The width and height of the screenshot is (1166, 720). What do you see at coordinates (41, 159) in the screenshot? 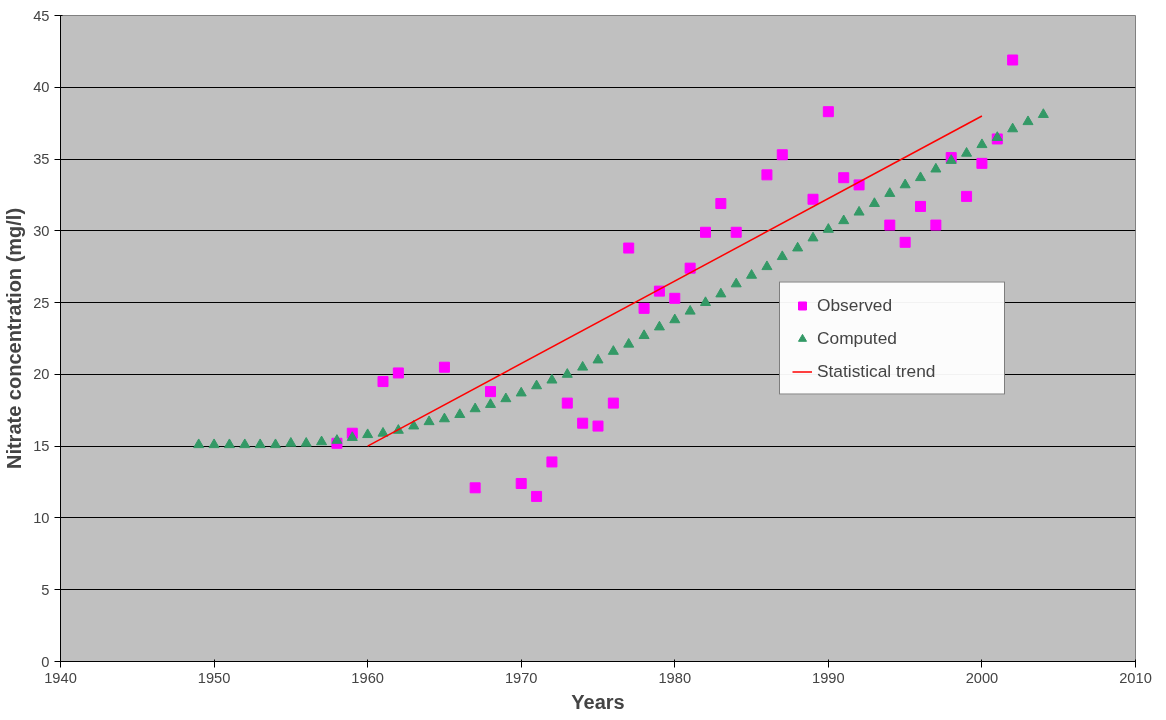
I see `y-tick-label: 35` at bounding box center [41, 159].